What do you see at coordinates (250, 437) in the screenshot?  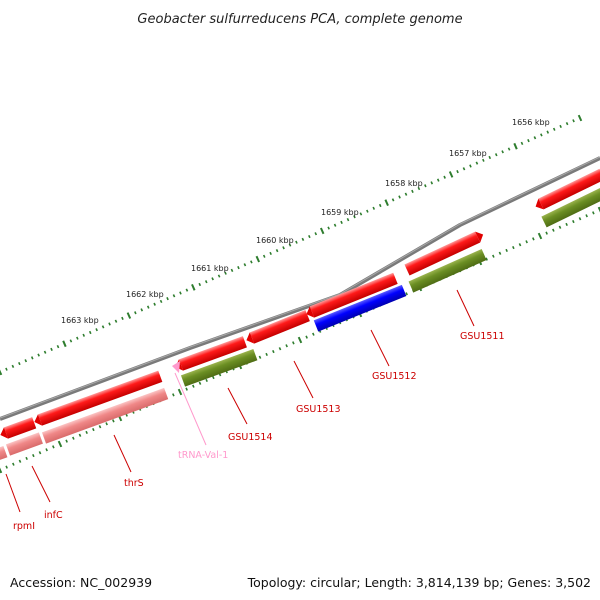 I see `label-gsu1514: GSU1514` at bounding box center [250, 437].